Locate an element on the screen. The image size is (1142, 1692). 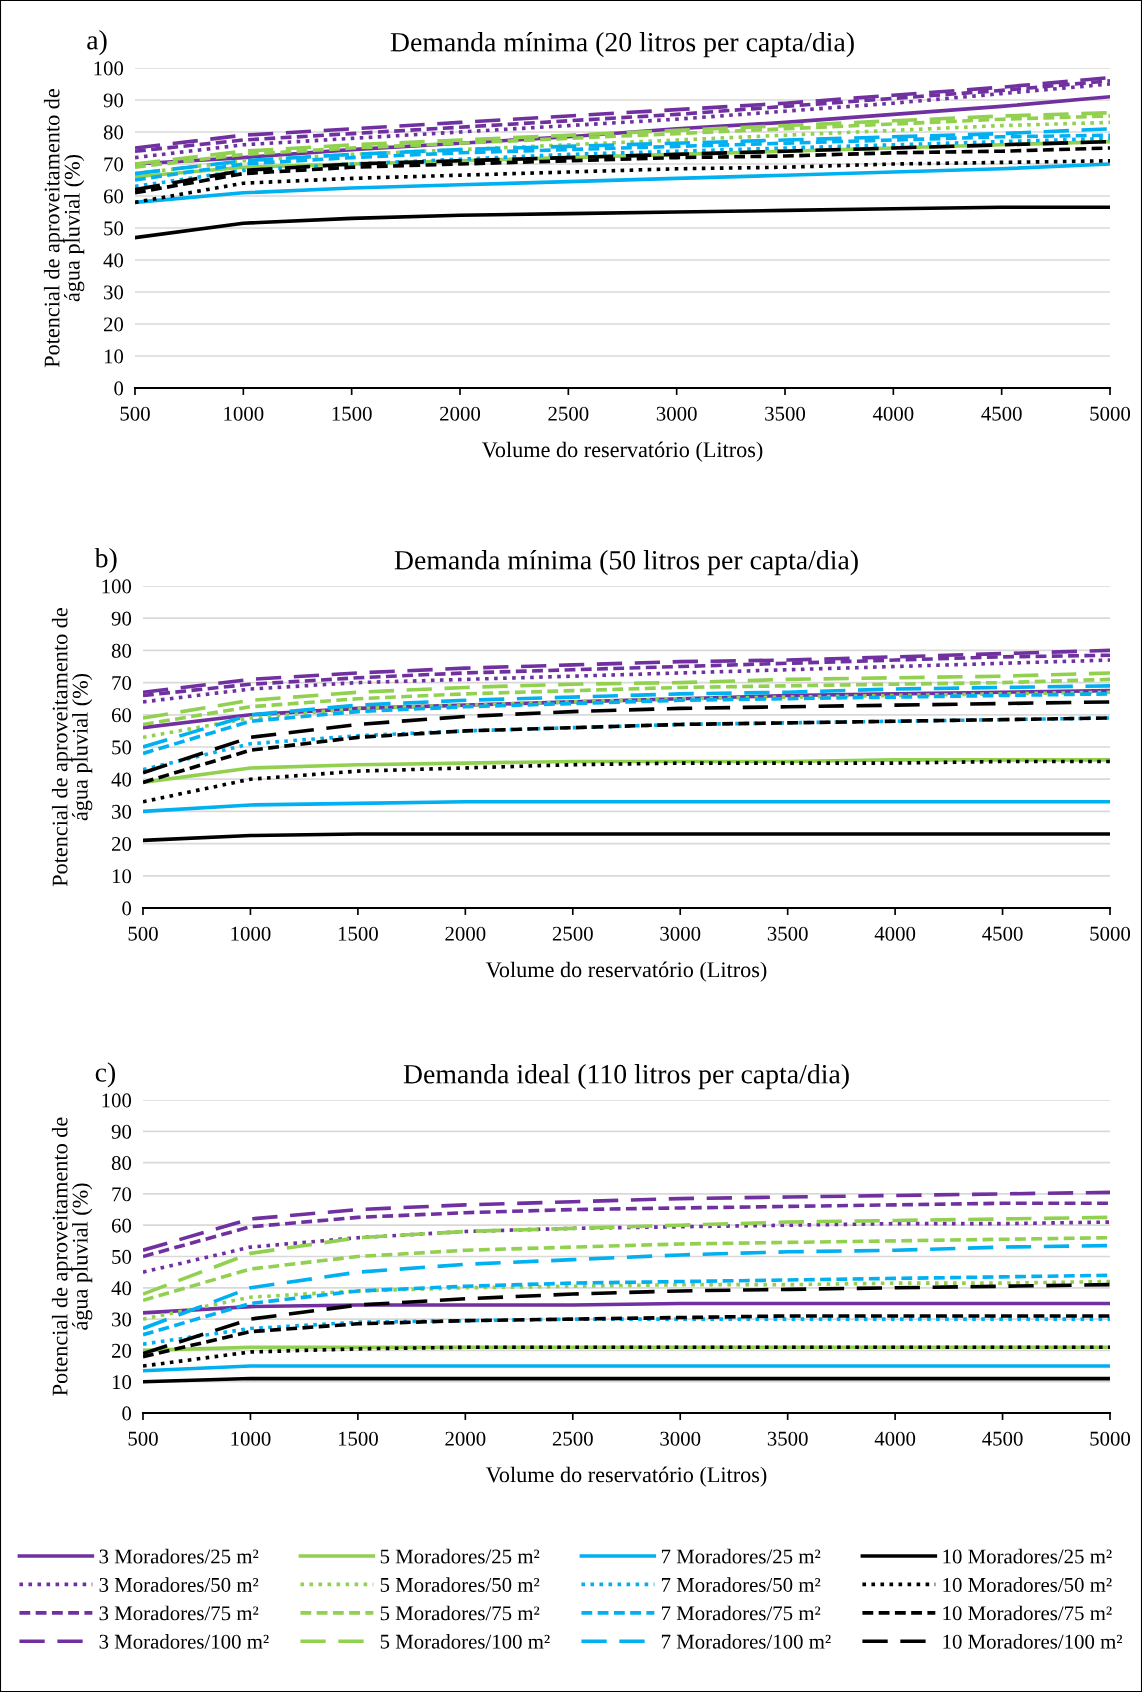
legend-label: 10 Moradores/50 m² is located at coordinates (1027, 1584).